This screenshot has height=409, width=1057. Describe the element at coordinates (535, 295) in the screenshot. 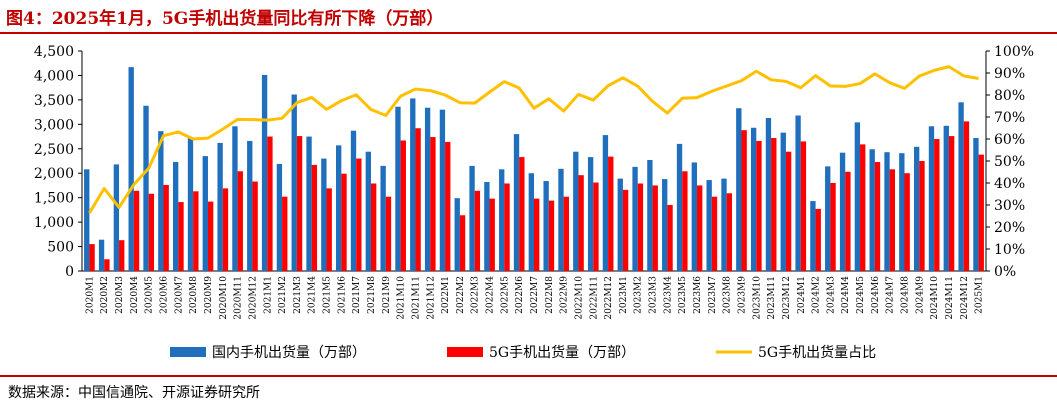

I see `x-tick-label: 2022M7` at that location.